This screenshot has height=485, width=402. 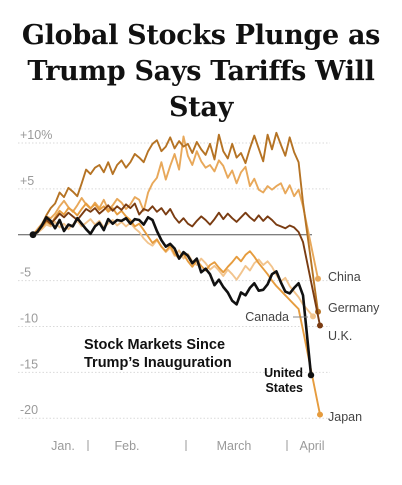 What do you see at coordinates (36, 272) in the screenshot?
I see `y-axis: +10% +5 -5 -10 -15 -20` at bounding box center [36, 272].